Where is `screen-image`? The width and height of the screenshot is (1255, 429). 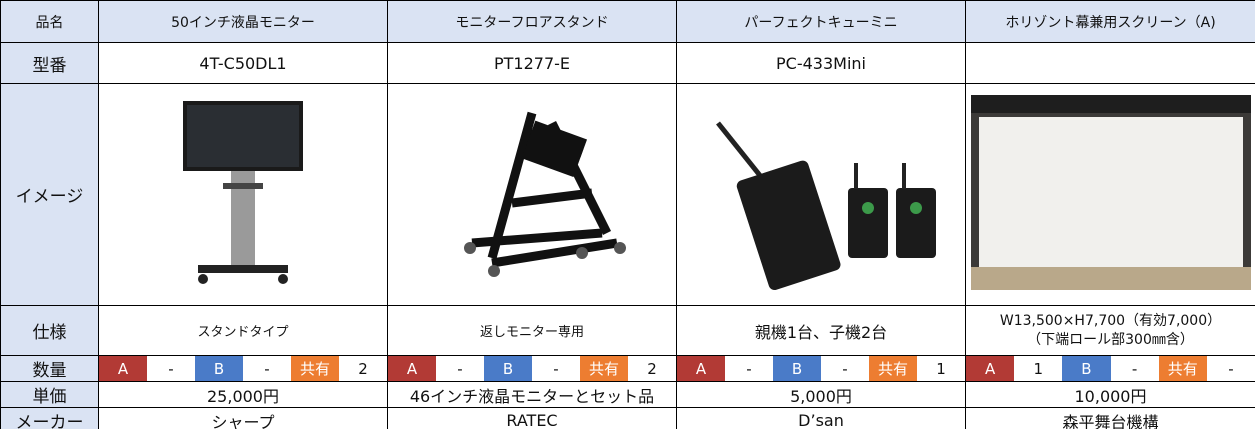 screen-image is located at coordinates (1110, 192).